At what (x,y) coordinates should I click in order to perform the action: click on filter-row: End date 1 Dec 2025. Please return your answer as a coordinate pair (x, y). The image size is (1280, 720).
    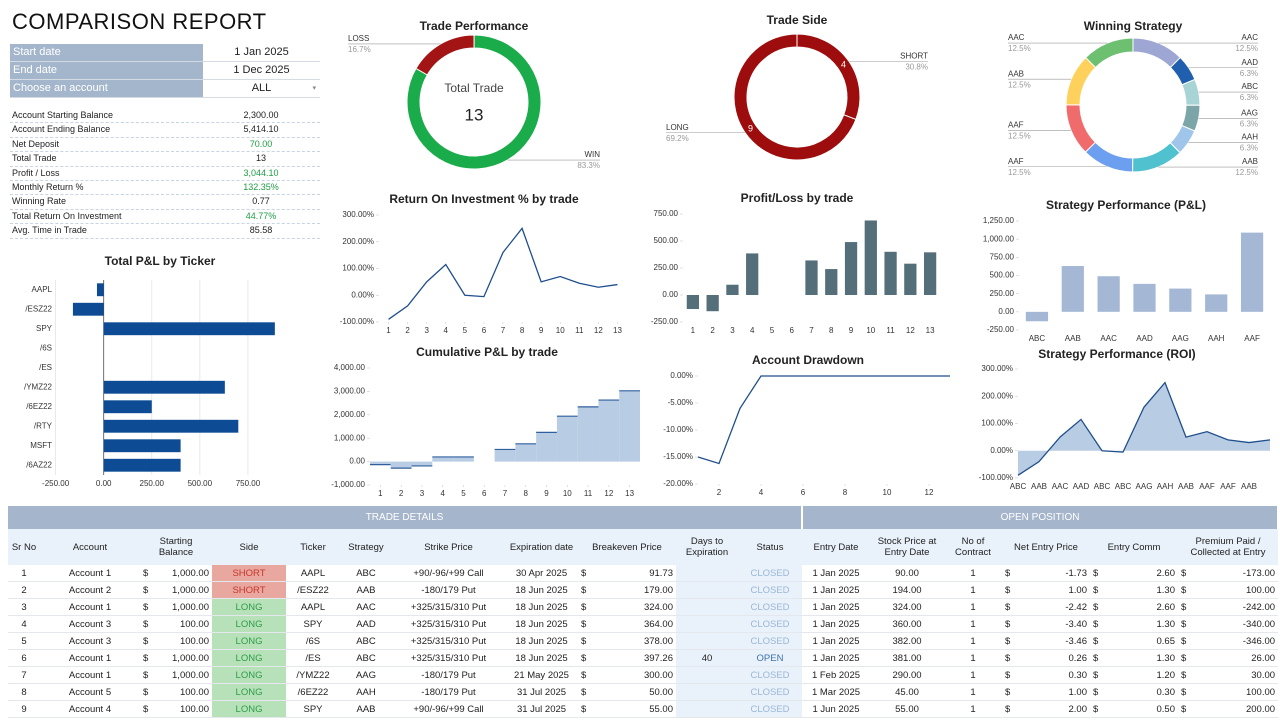
    Looking at the image, I should click on (165, 71).